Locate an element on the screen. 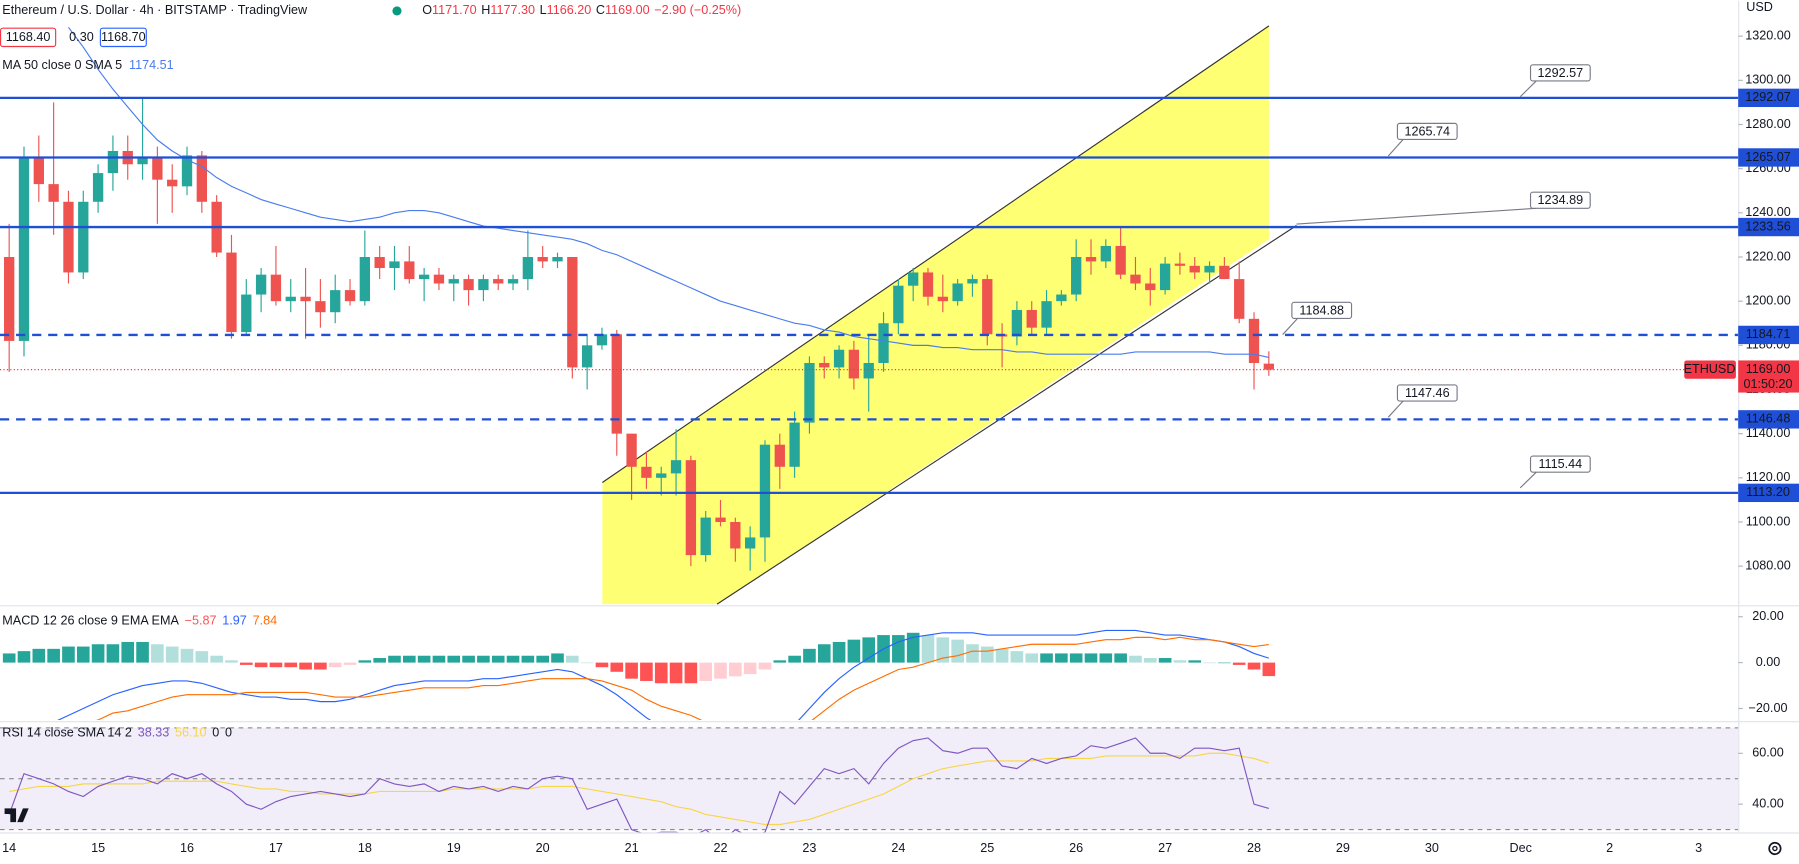 The image size is (1799, 864). y-tick-label: 40.00 is located at coordinates (1768, 804).